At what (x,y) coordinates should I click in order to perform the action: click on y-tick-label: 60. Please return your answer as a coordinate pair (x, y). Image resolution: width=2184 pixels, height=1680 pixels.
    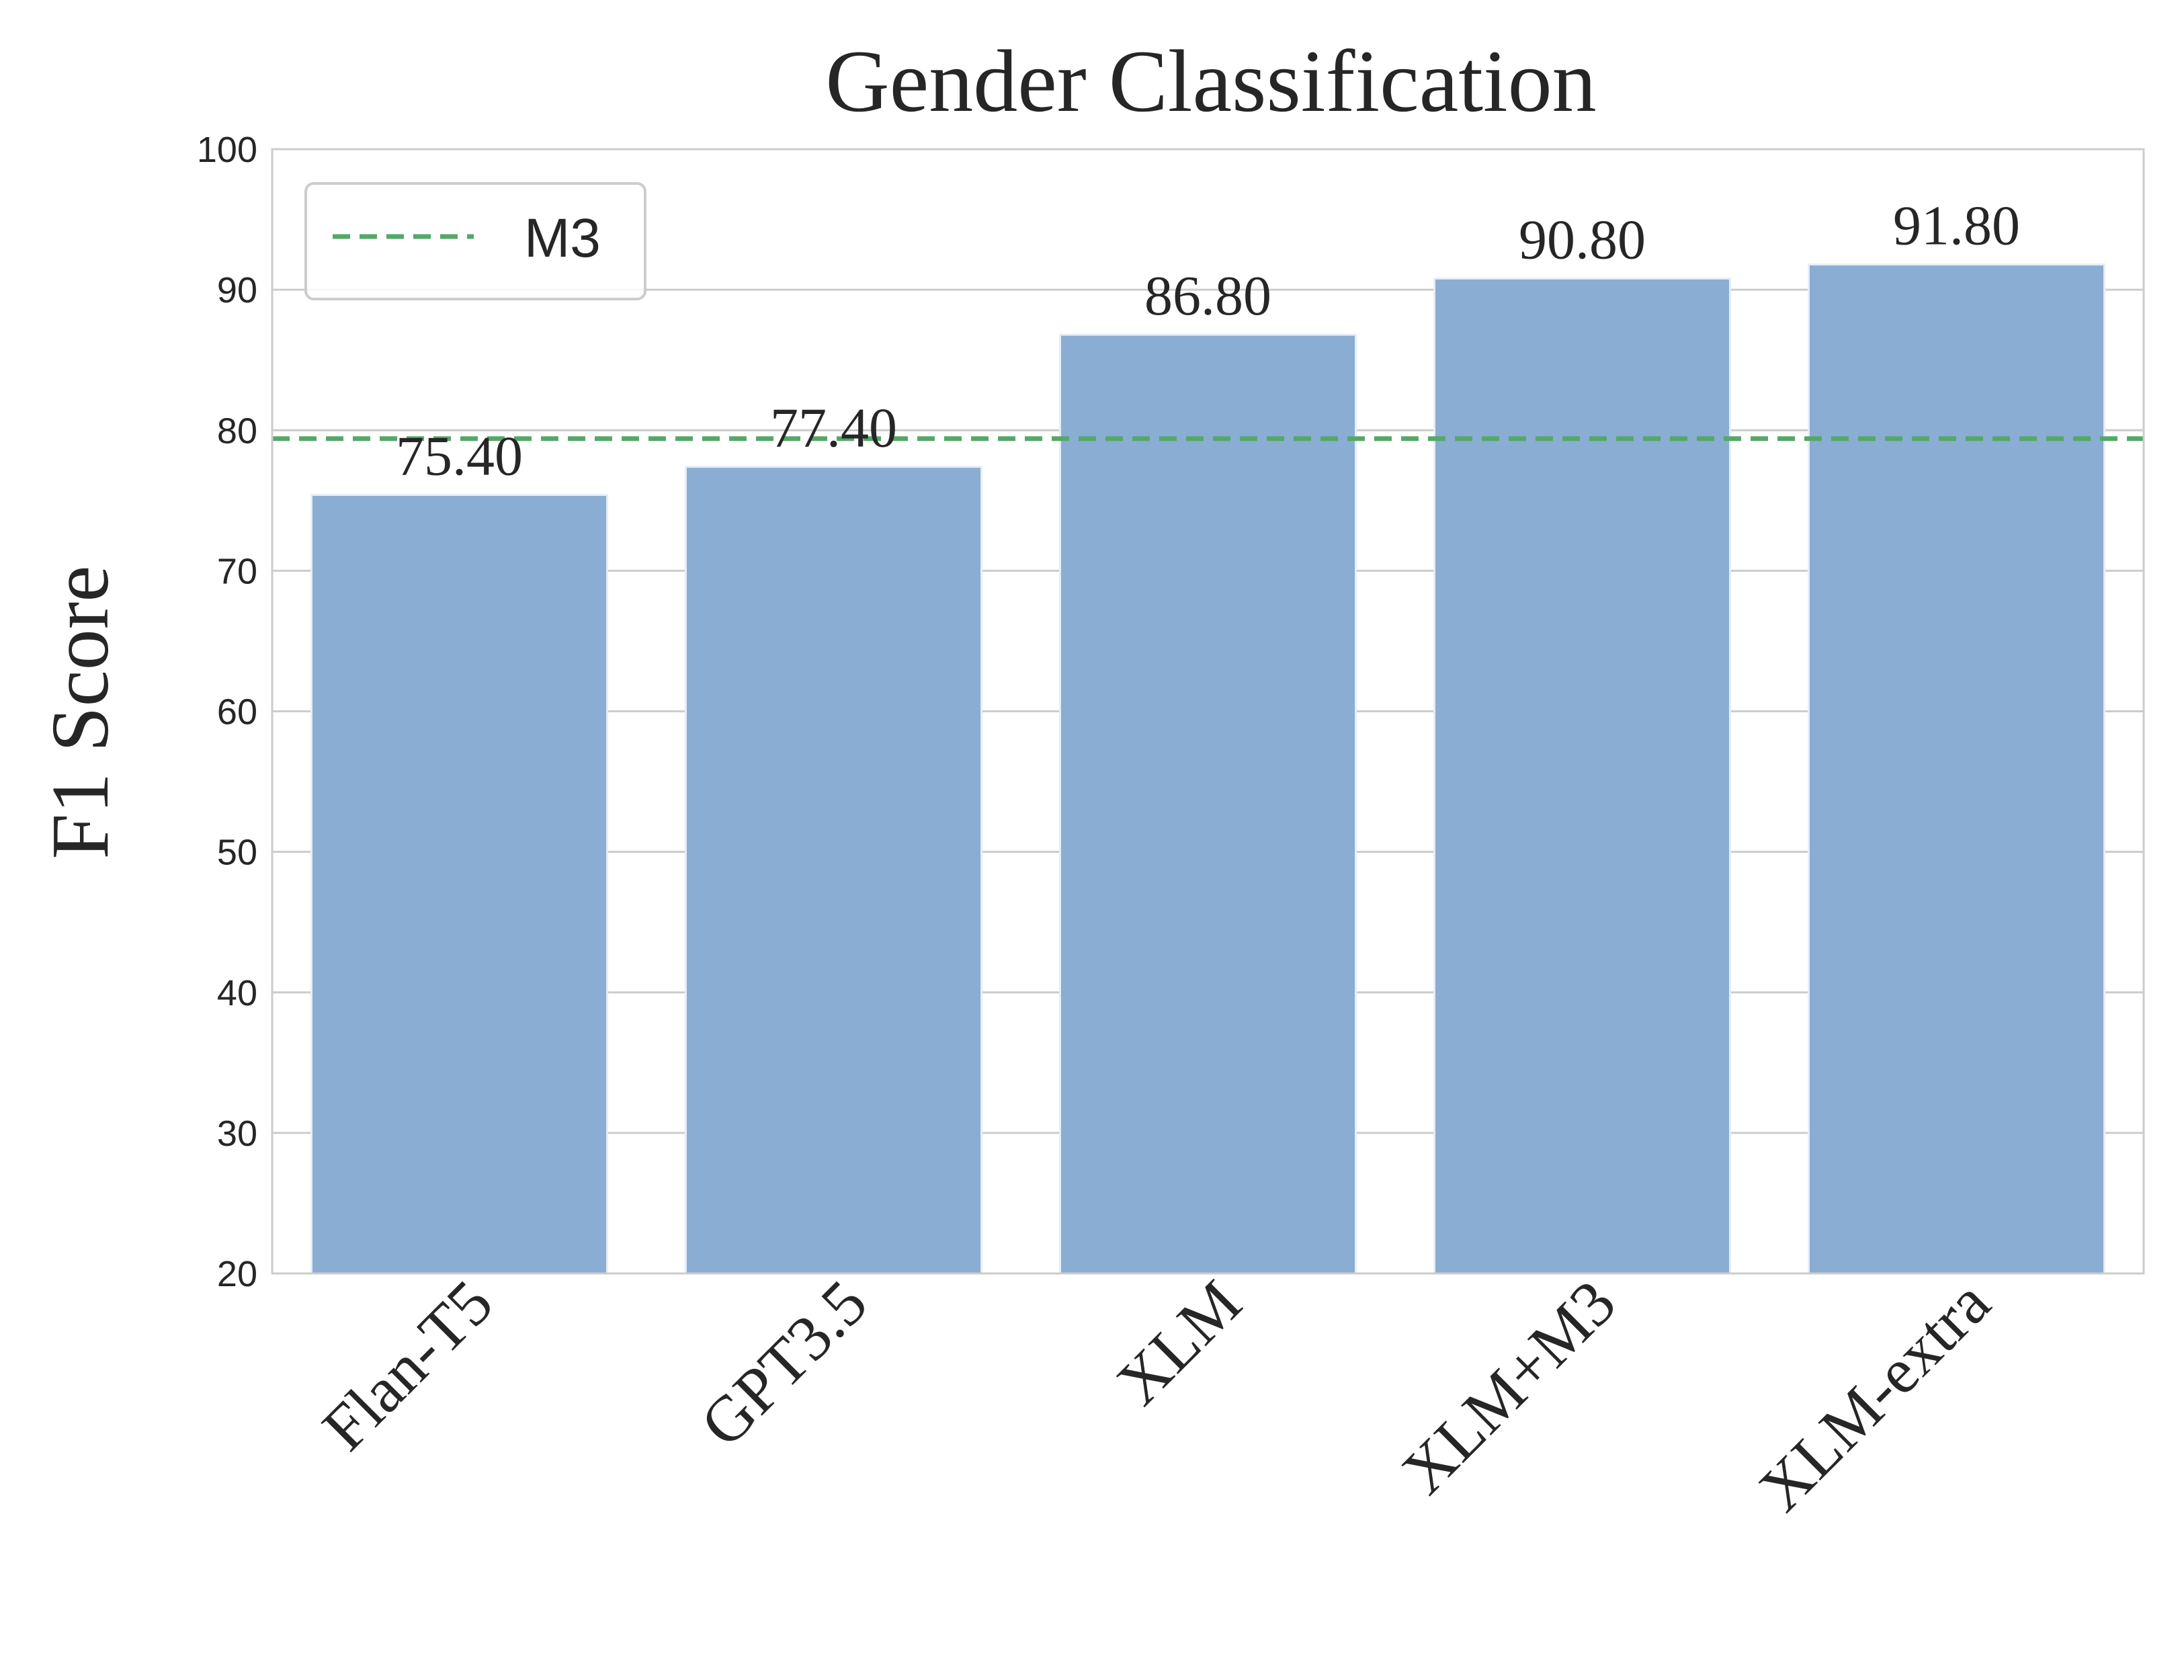
    Looking at the image, I should click on (237, 712).